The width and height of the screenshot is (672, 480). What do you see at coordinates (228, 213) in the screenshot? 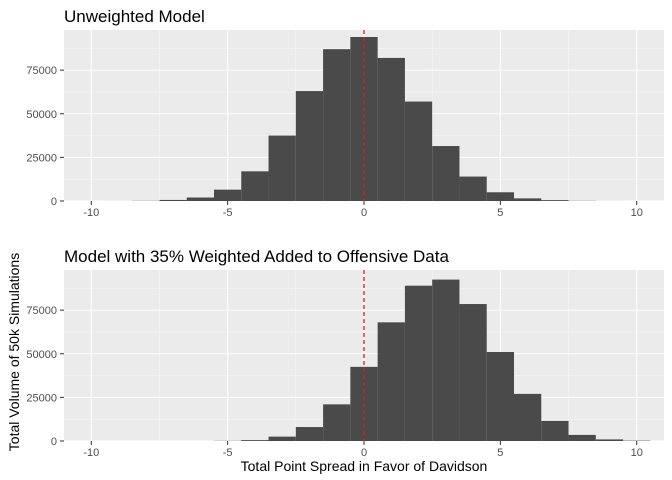
I see `x-tick-label-unweighted: -5` at bounding box center [228, 213].